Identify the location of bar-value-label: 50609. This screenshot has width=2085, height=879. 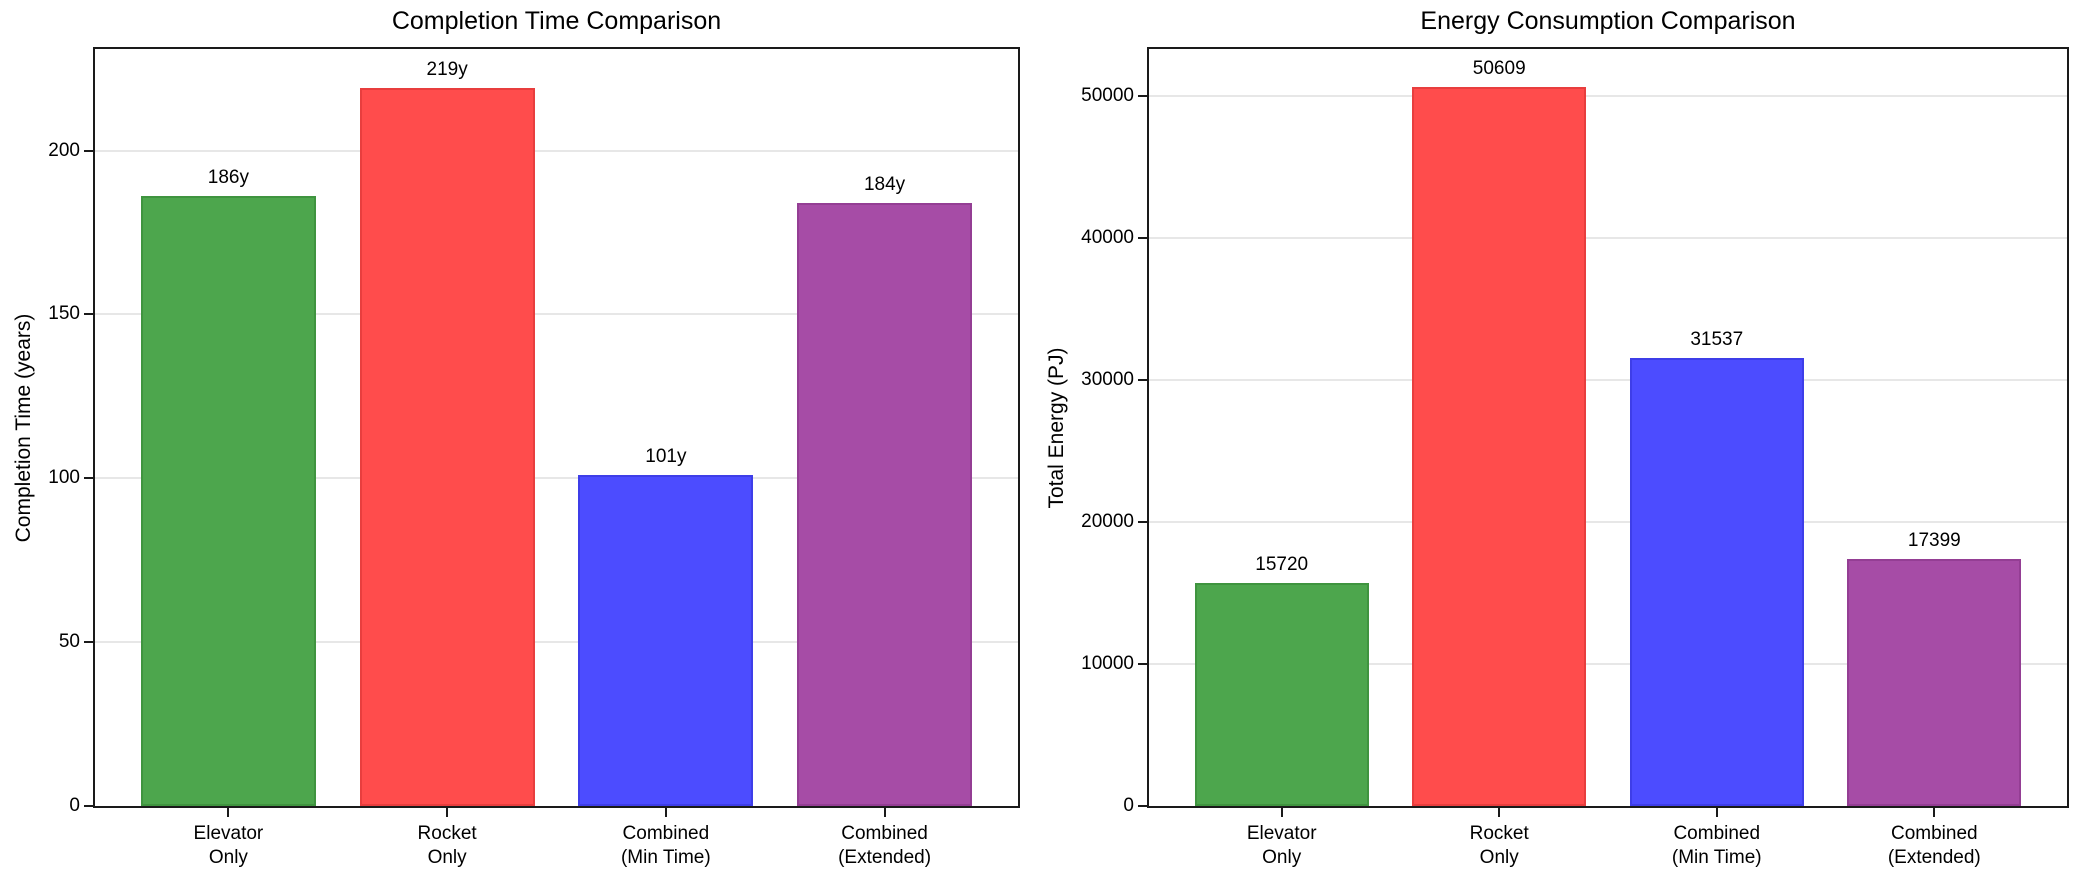
(1499, 69).